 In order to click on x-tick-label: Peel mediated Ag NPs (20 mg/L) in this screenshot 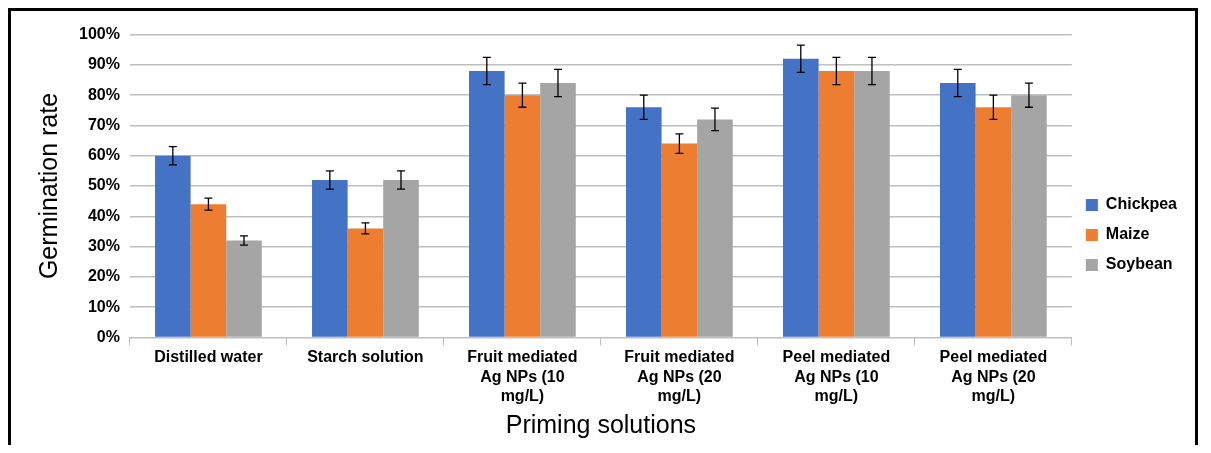, I will do `click(993, 376)`.